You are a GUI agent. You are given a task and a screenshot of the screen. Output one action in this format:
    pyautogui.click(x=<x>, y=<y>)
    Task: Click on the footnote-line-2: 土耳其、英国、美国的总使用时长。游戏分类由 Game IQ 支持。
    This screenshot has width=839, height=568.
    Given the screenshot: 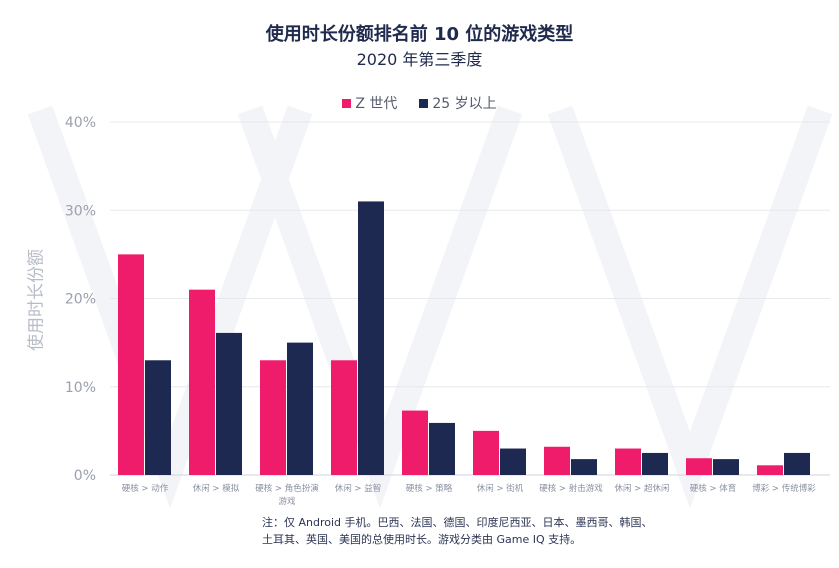 What is the action you would take?
    pyautogui.click(x=422, y=539)
    